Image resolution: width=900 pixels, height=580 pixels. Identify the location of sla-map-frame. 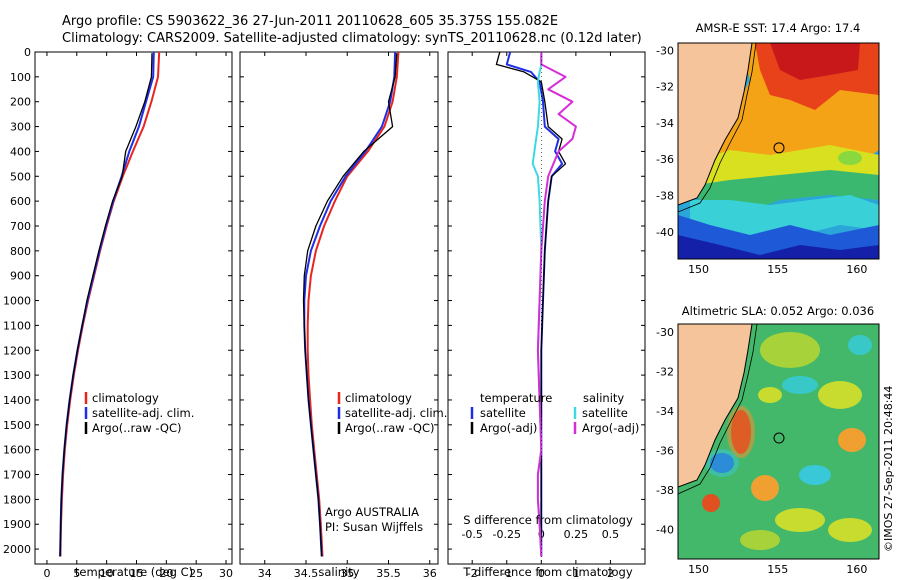
(778, 441).